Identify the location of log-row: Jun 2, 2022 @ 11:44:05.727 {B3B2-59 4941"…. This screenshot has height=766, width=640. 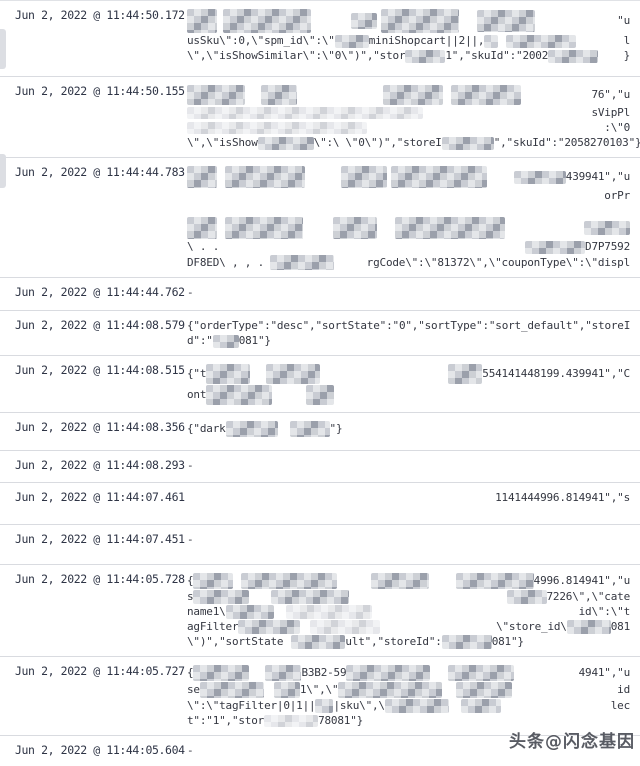
(320, 696).